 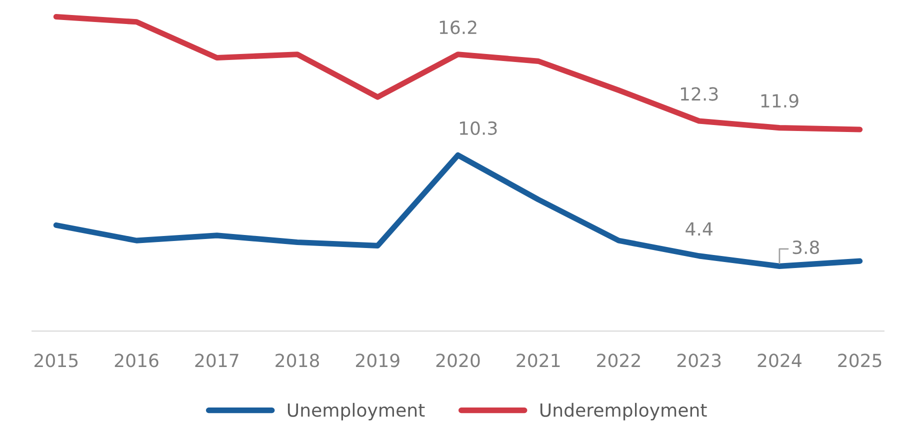 What do you see at coordinates (618, 361) in the screenshot?
I see `x-tick-label: 2022` at bounding box center [618, 361].